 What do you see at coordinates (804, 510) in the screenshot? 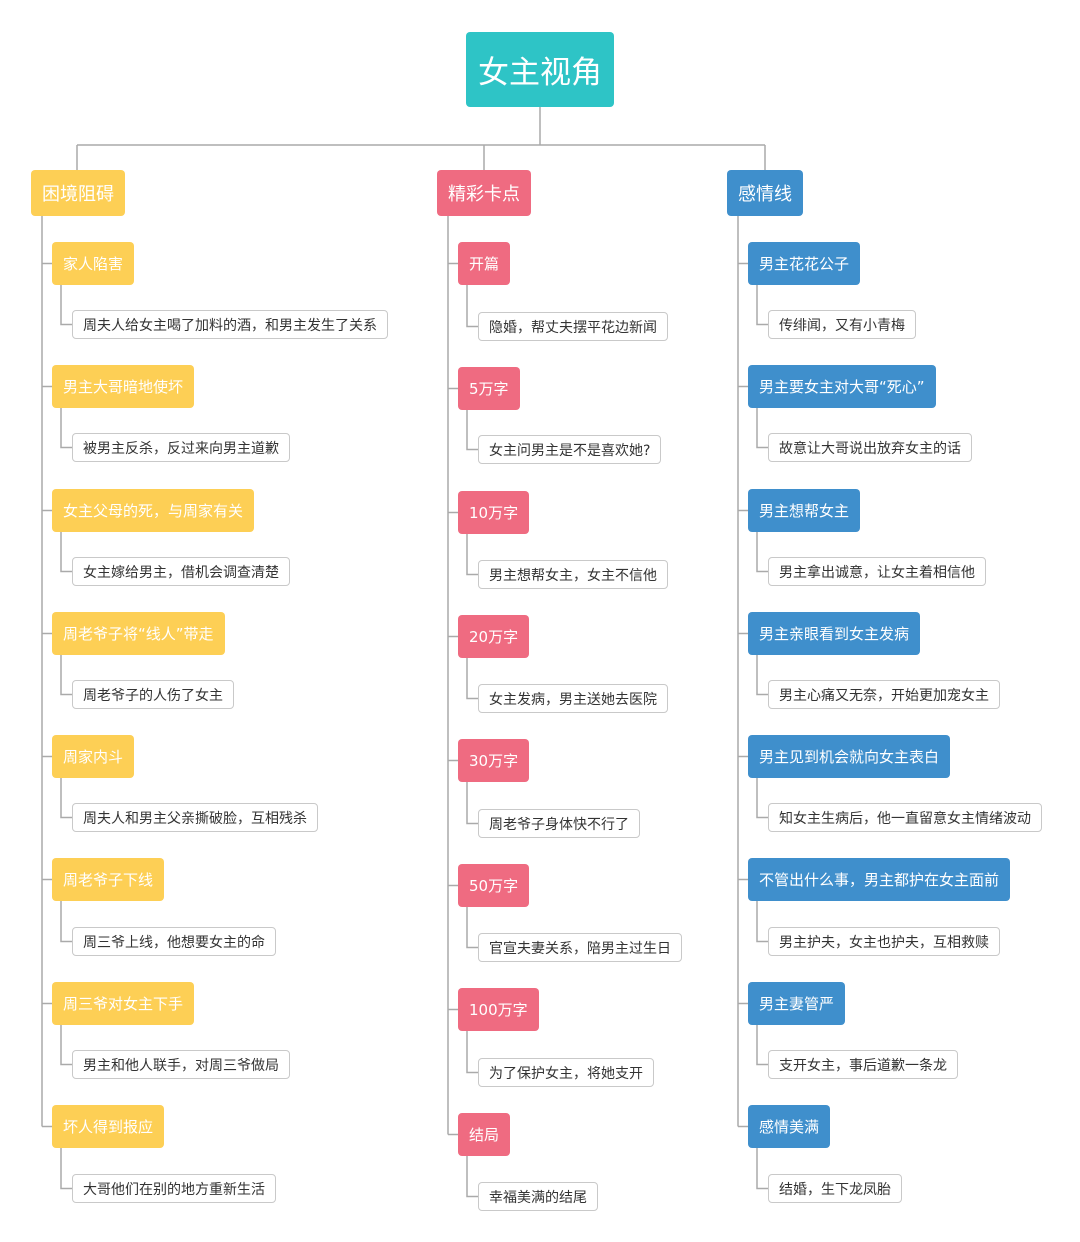
I see `romance-subtopic: 男主想帮女主` at bounding box center [804, 510].